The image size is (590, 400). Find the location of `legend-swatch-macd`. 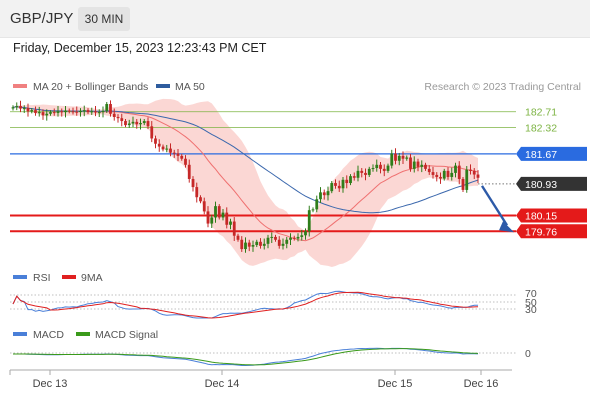

legend-swatch-macd is located at coordinates (20, 334).